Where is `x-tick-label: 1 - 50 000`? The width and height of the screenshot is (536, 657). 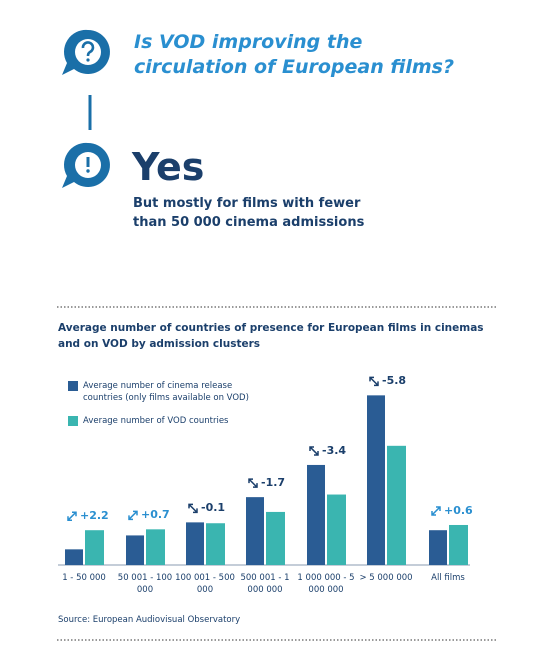 x-tick-label: 1 - 50 000 is located at coordinates (84, 578).